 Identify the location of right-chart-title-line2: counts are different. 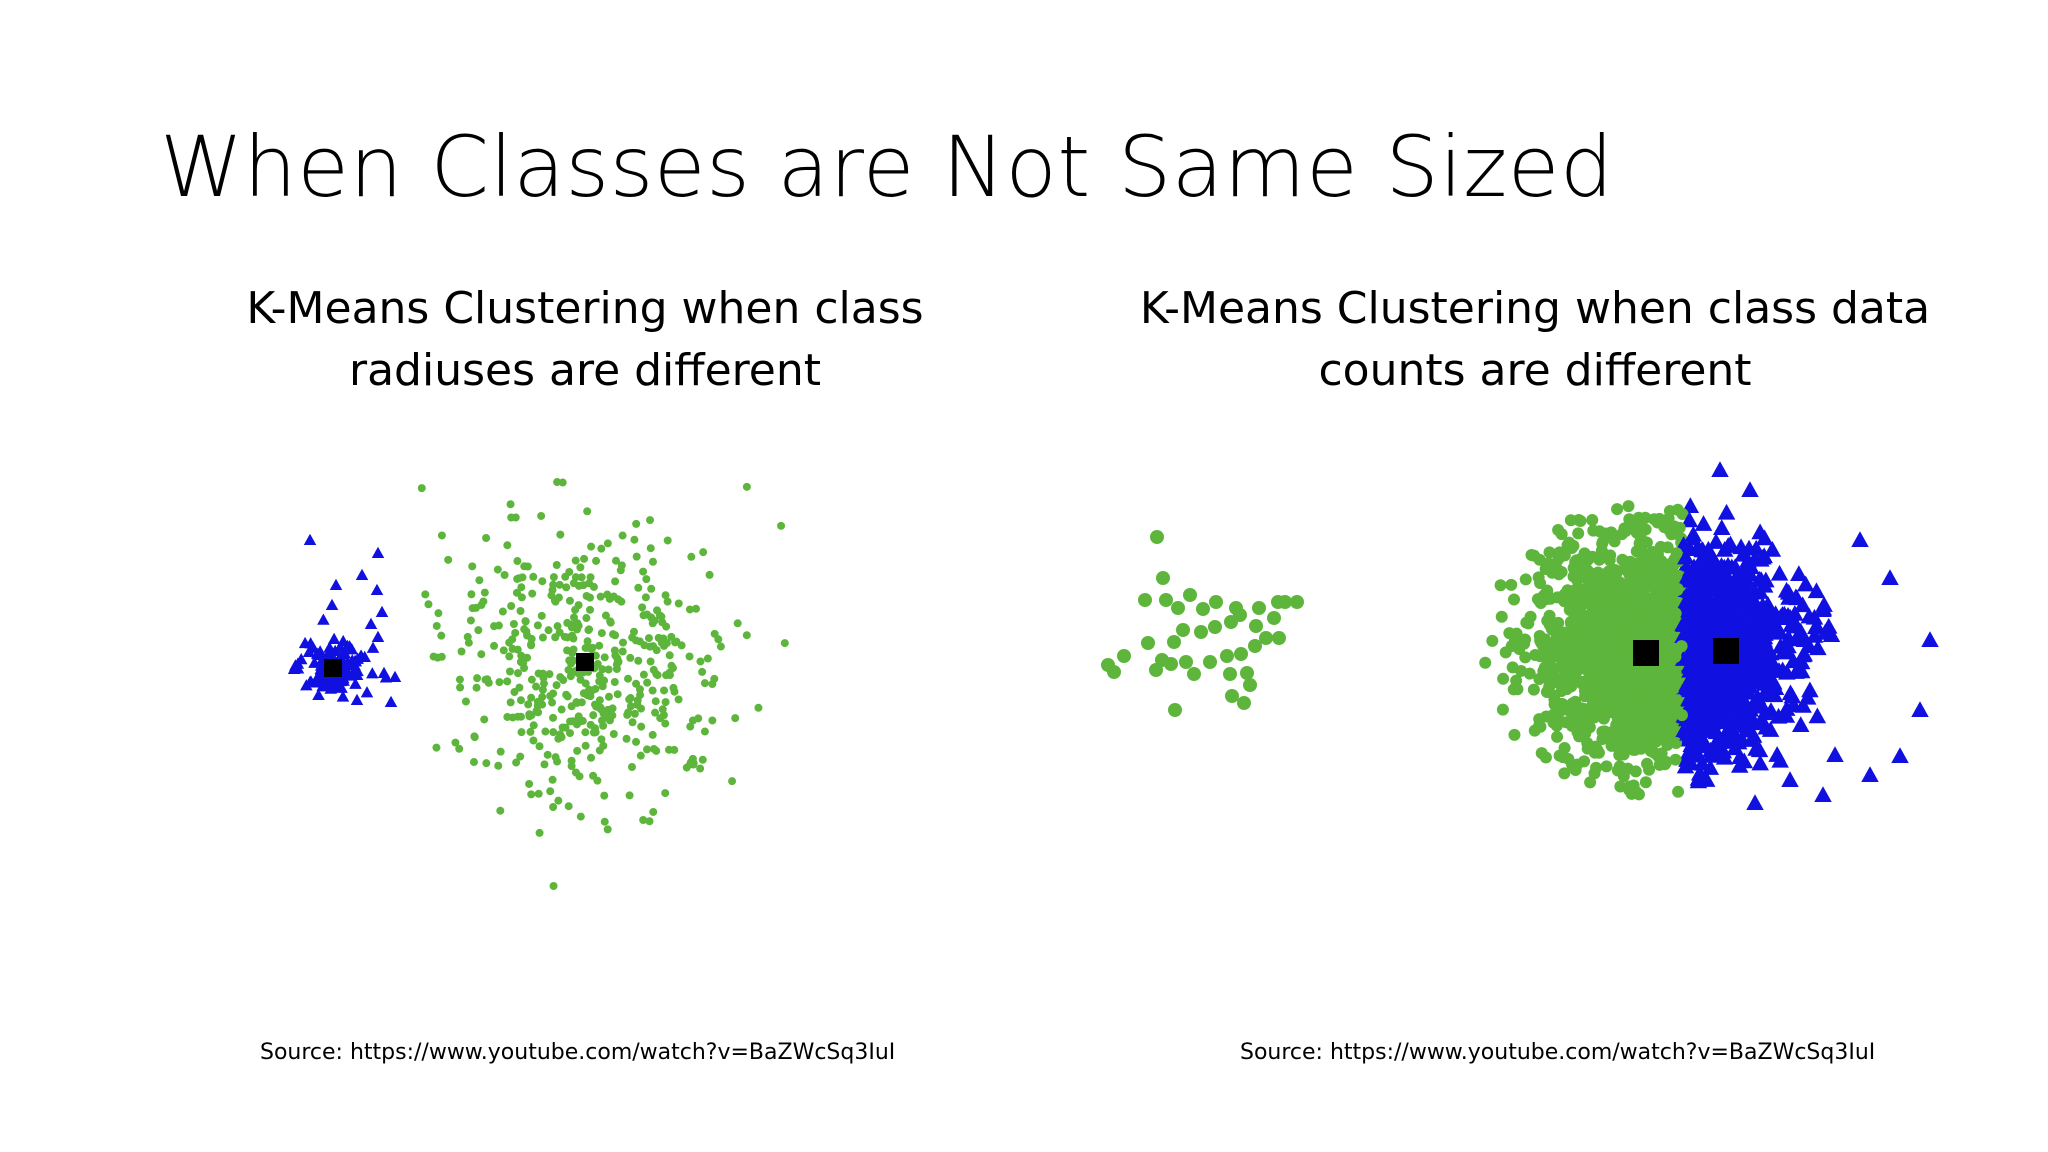
(1535, 370).